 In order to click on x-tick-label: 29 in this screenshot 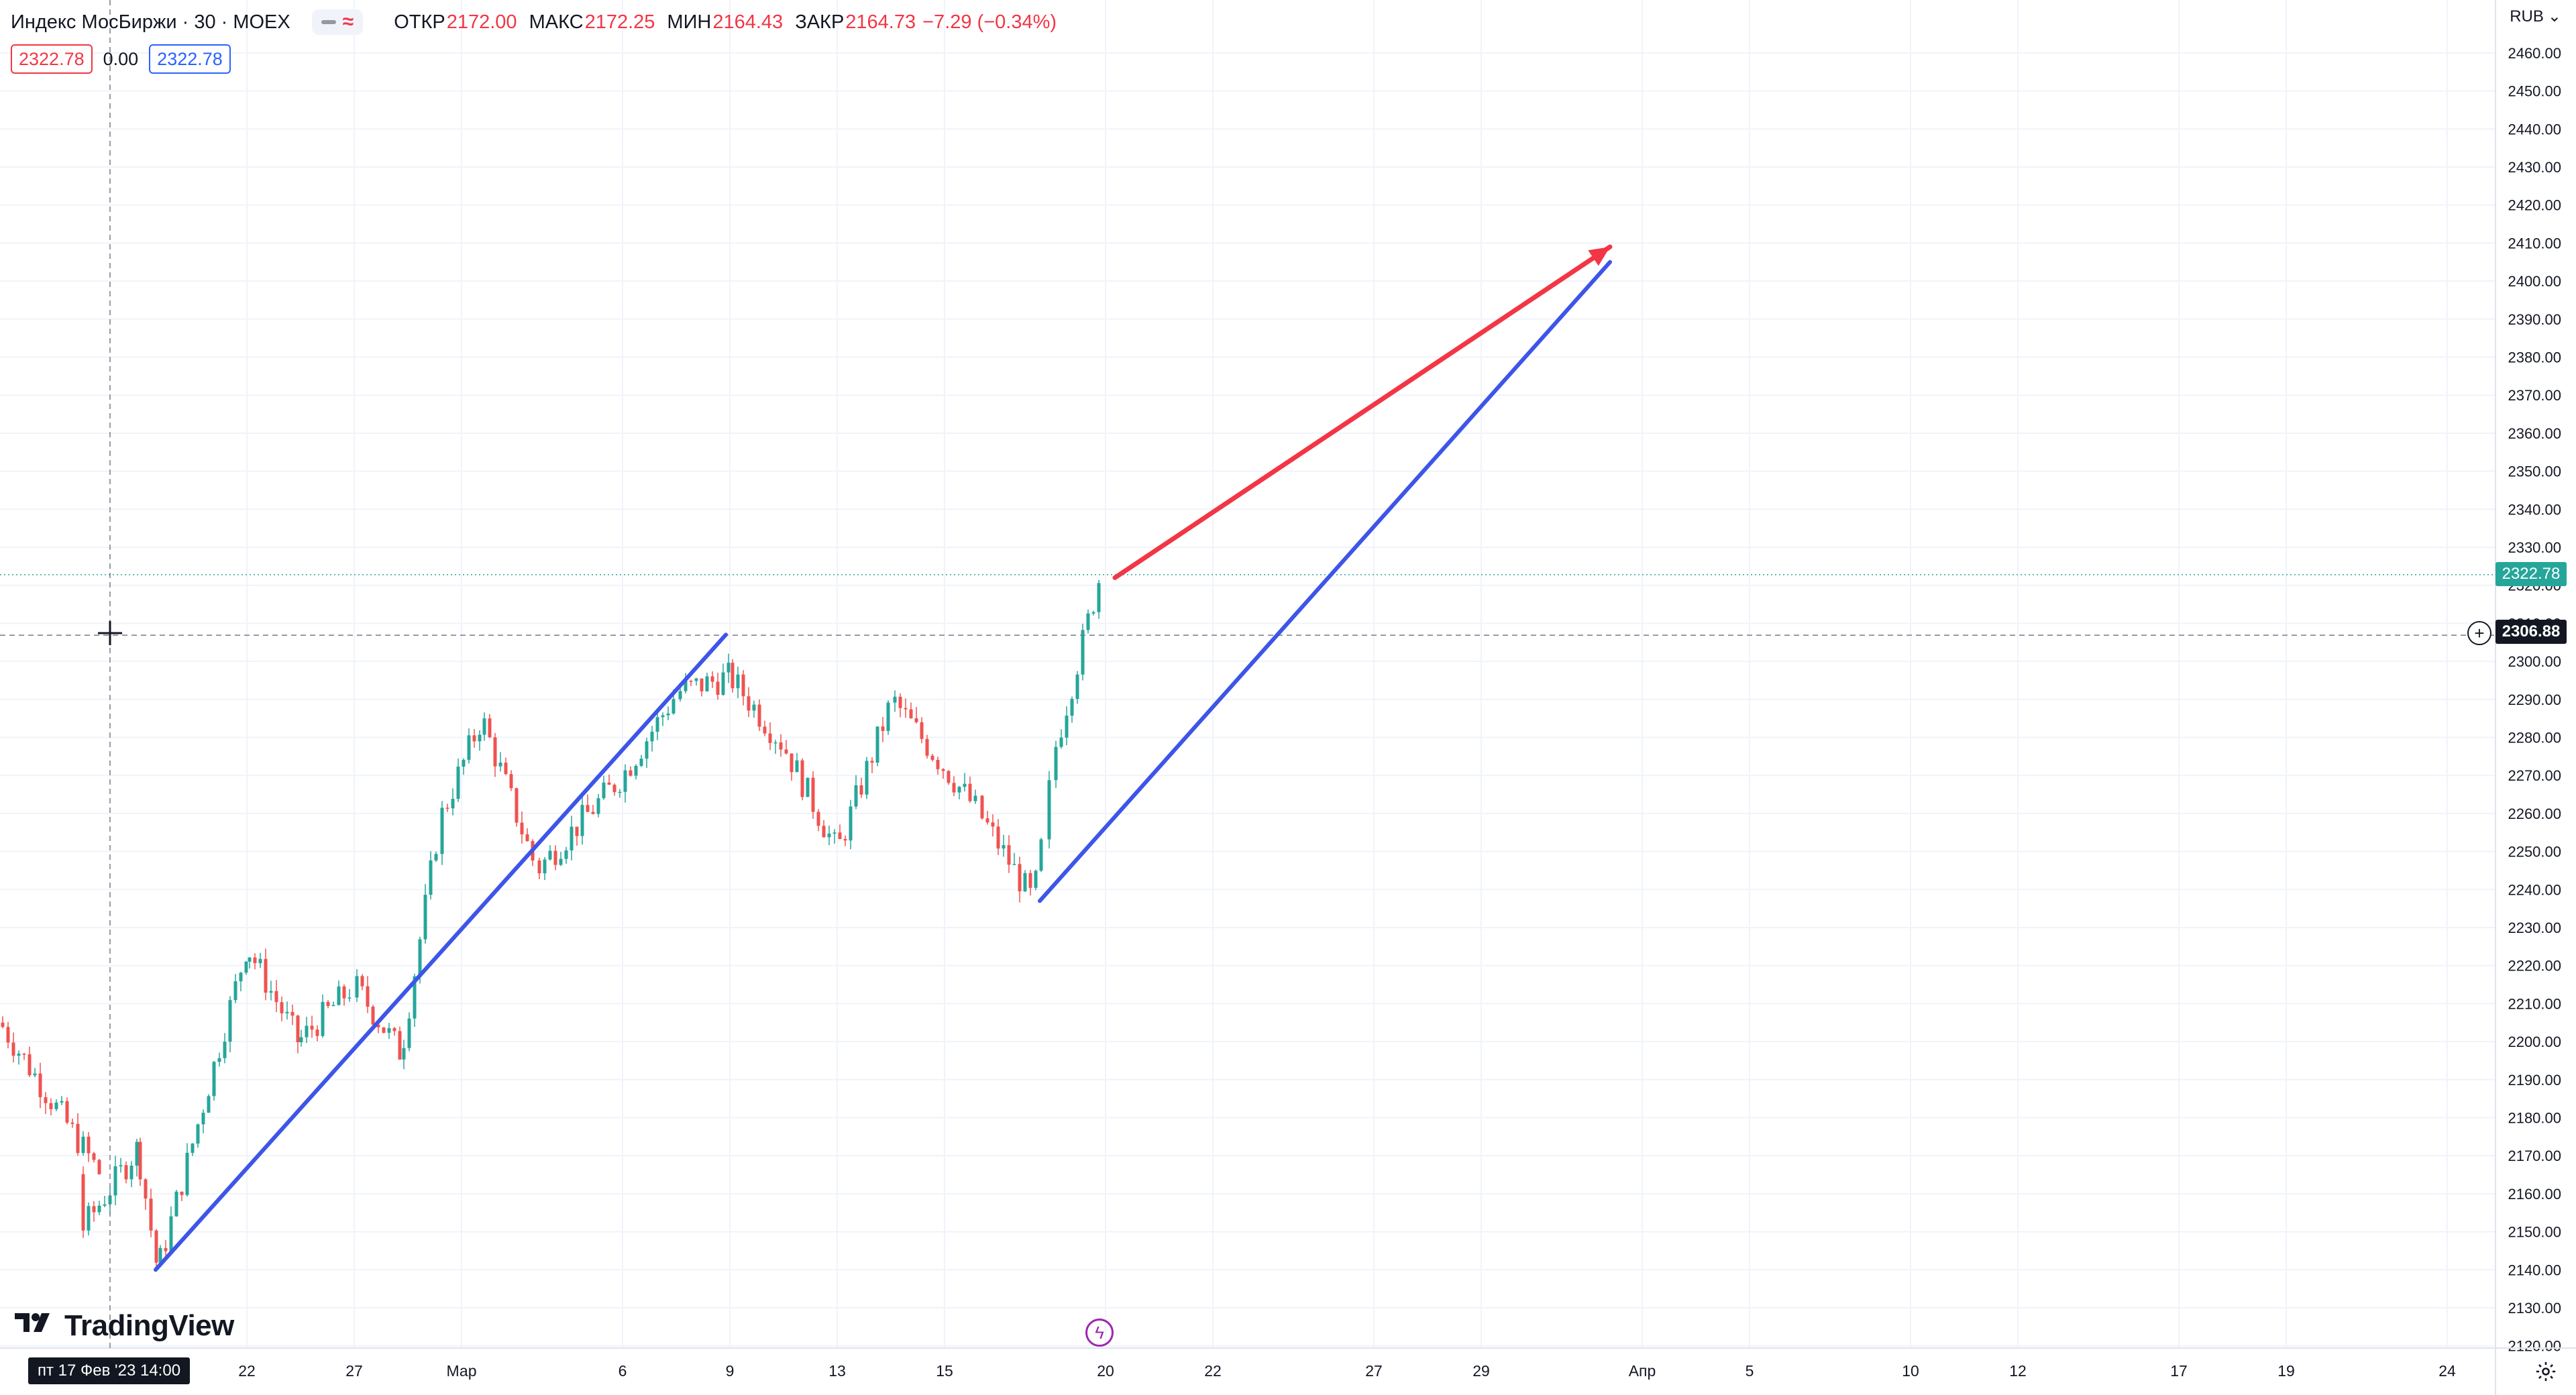, I will do `click(1481, 1371)`.